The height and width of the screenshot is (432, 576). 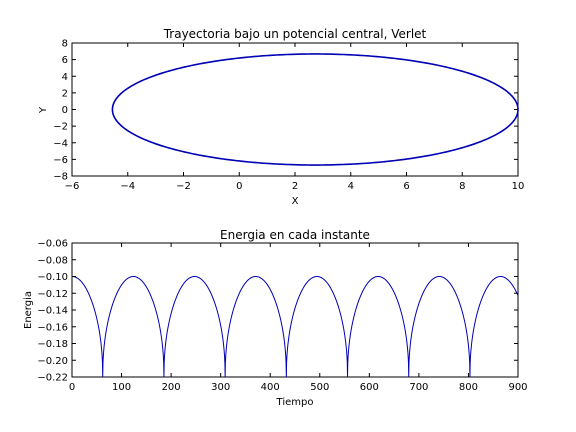 I want to click on orbit-x-tick-label: −2, so click(x=183, y=186).